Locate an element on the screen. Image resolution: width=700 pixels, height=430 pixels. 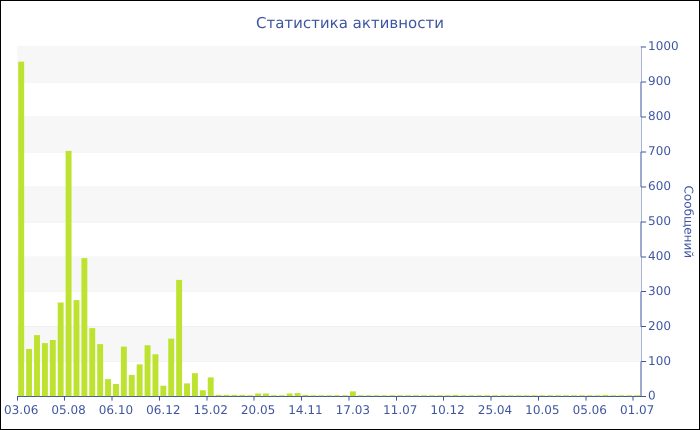
x-tick-label: 05.06 is located at coordinates (589, 409).